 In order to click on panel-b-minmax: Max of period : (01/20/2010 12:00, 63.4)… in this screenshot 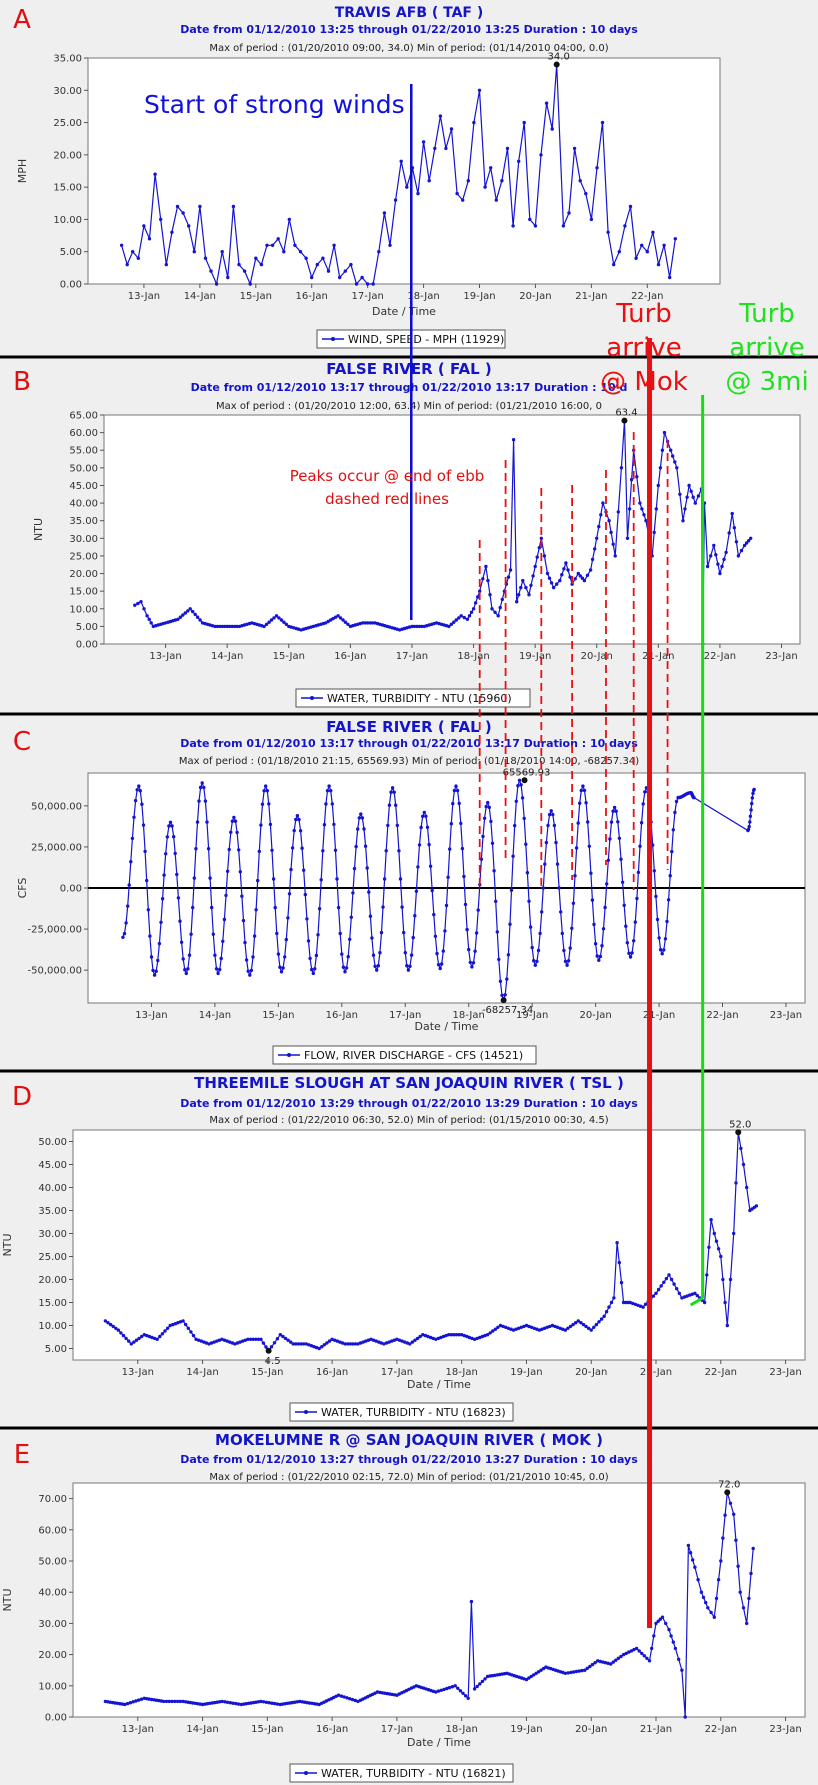, I will do `click(409, 406)`.